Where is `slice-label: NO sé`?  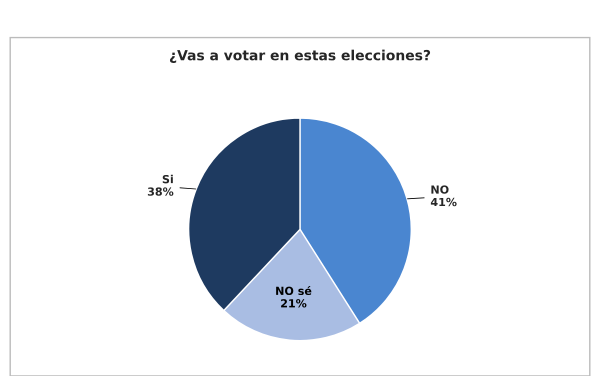
slice-label: NO sé is located at coordinates (294, 291).